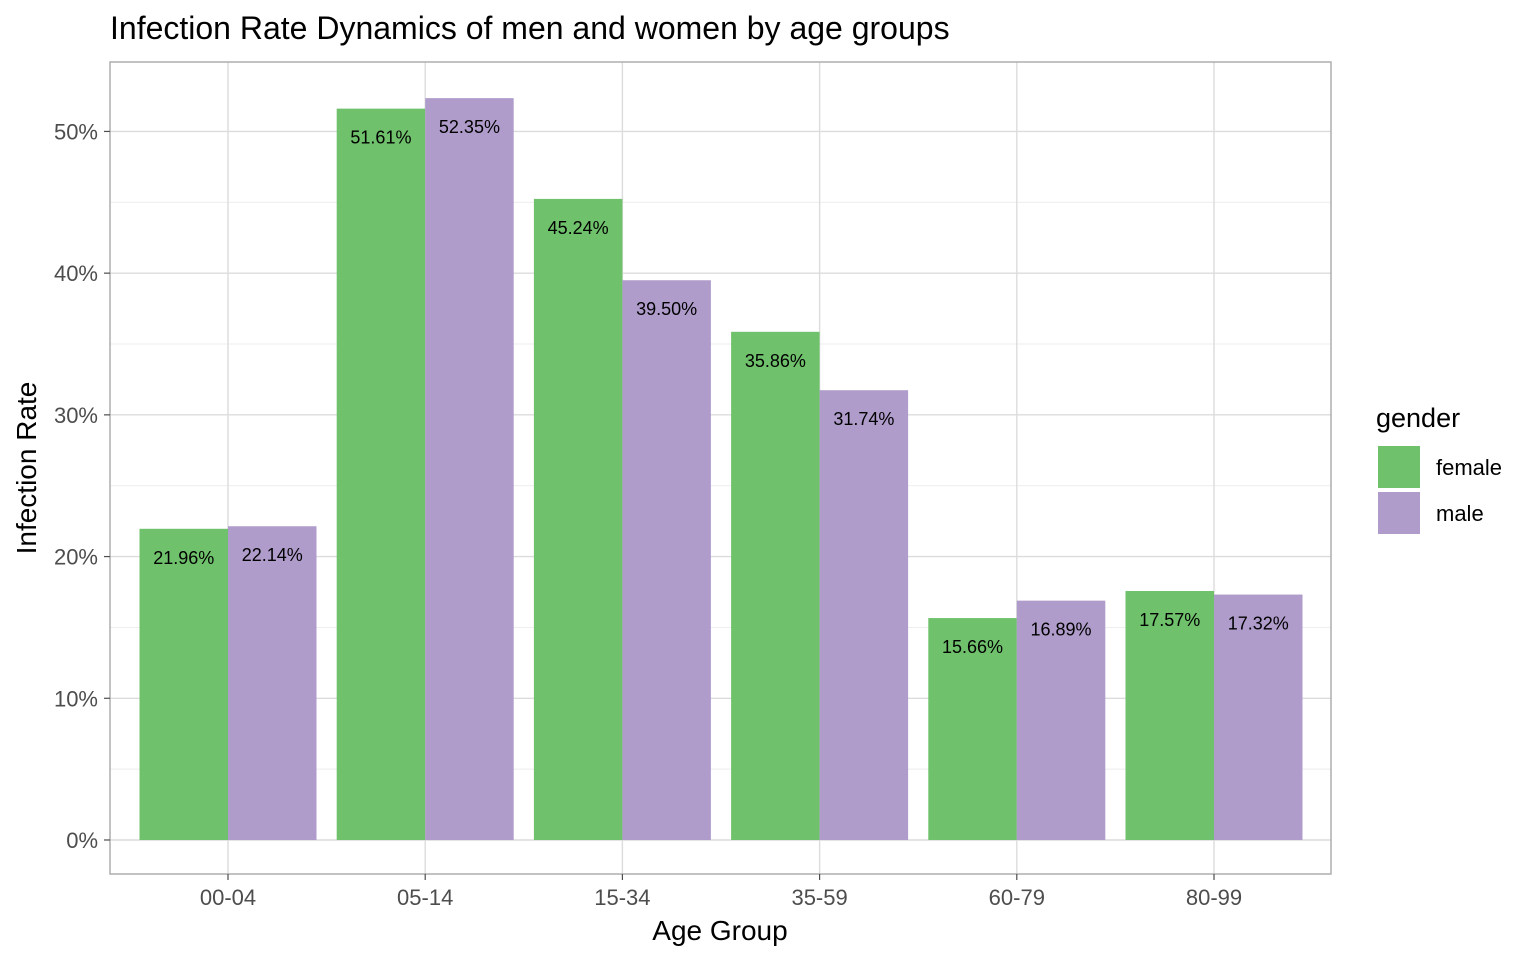  Describe the element at coordinates (1399, 513) in the screenshot. I see `legend-swatch-male` at that location.